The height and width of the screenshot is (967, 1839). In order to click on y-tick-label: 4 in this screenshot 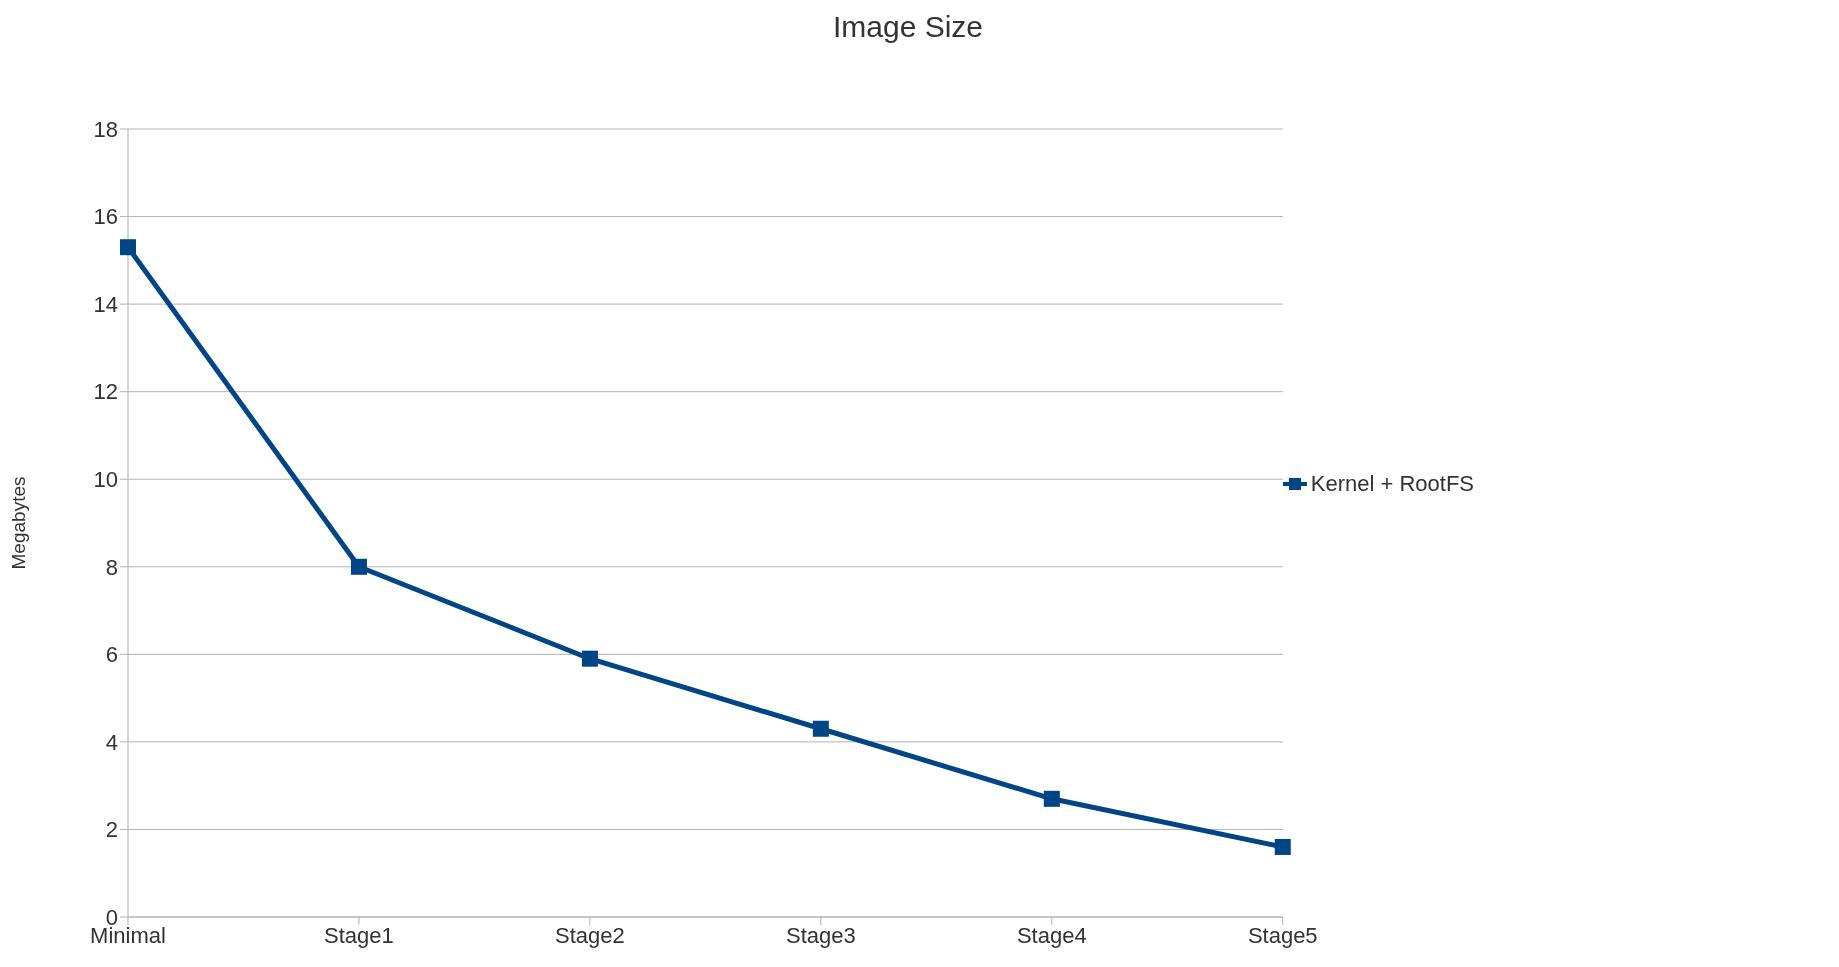, I will do `click(111, 742)`.